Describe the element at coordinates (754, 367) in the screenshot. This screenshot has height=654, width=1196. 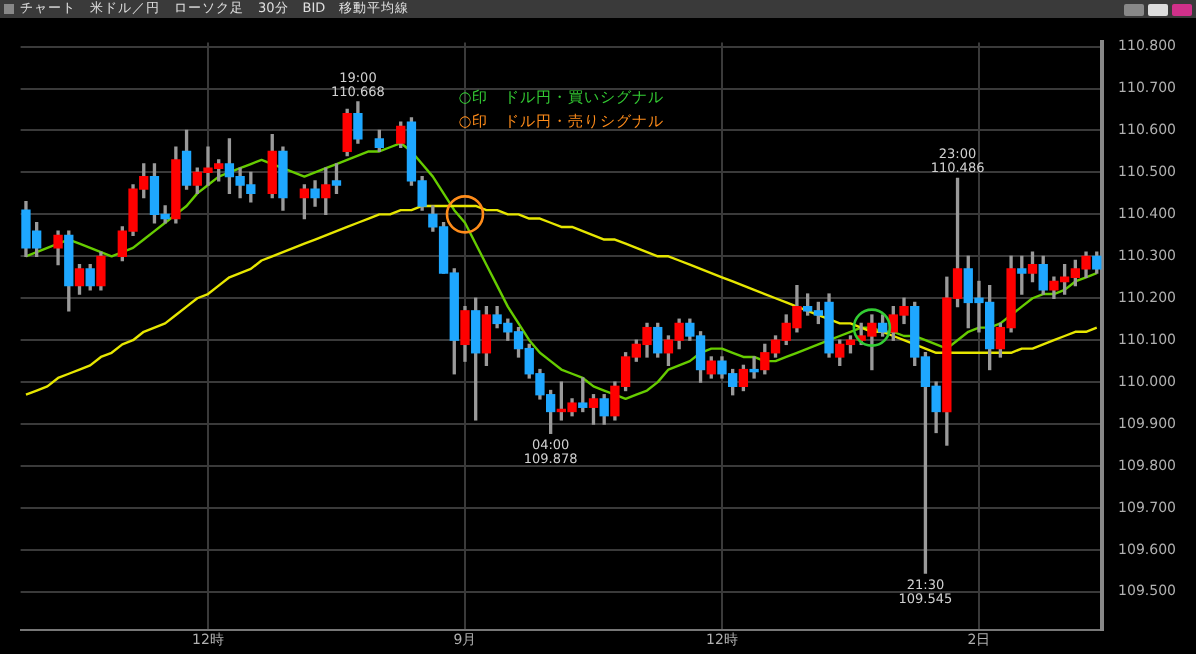
I see `candlestick` at that location.